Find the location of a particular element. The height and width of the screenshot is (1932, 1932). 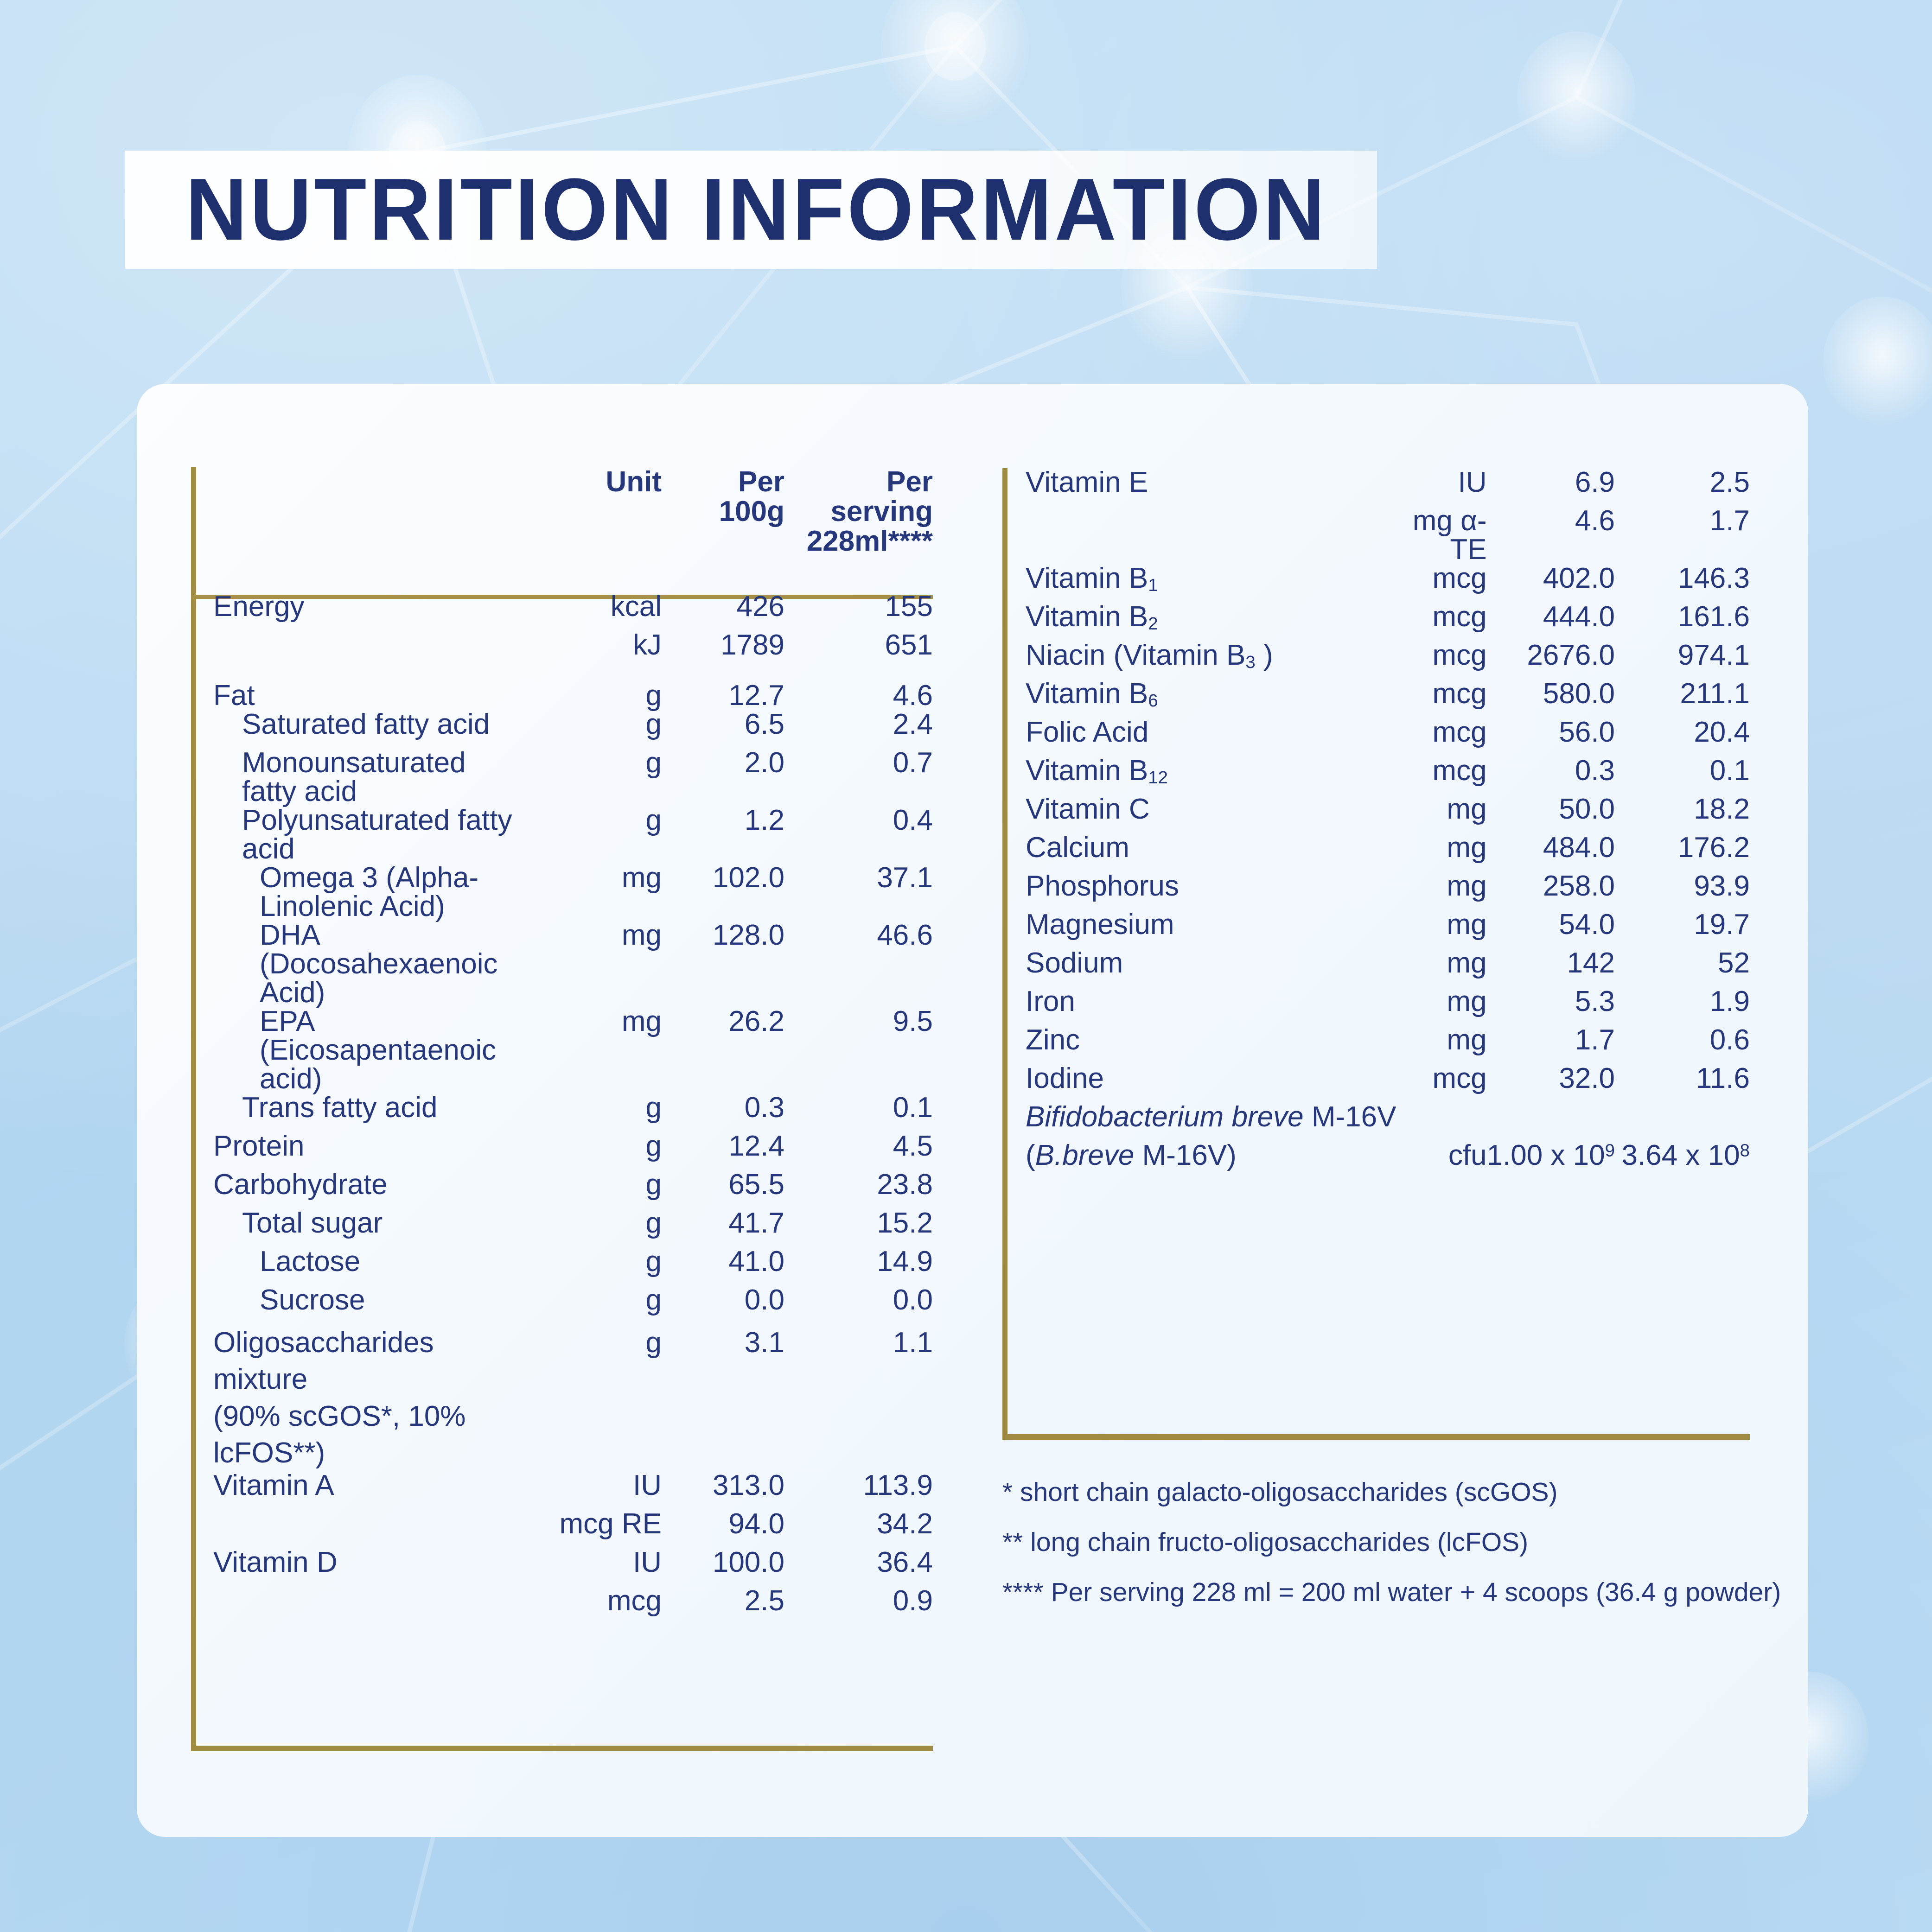

nutrient-name: Phosphorus is located at coordinates (1102, 886).